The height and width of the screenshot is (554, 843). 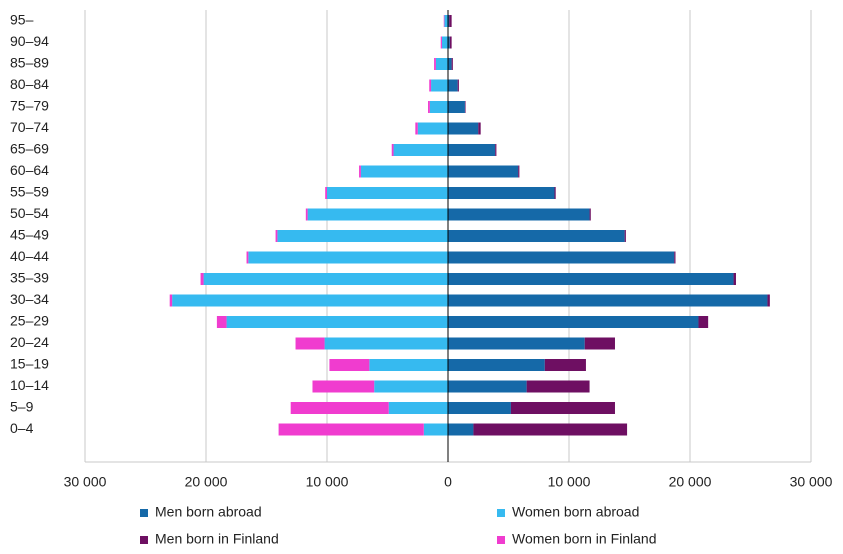 I want to click on y-tick-label: 20–24, so click(x=29, y=342).